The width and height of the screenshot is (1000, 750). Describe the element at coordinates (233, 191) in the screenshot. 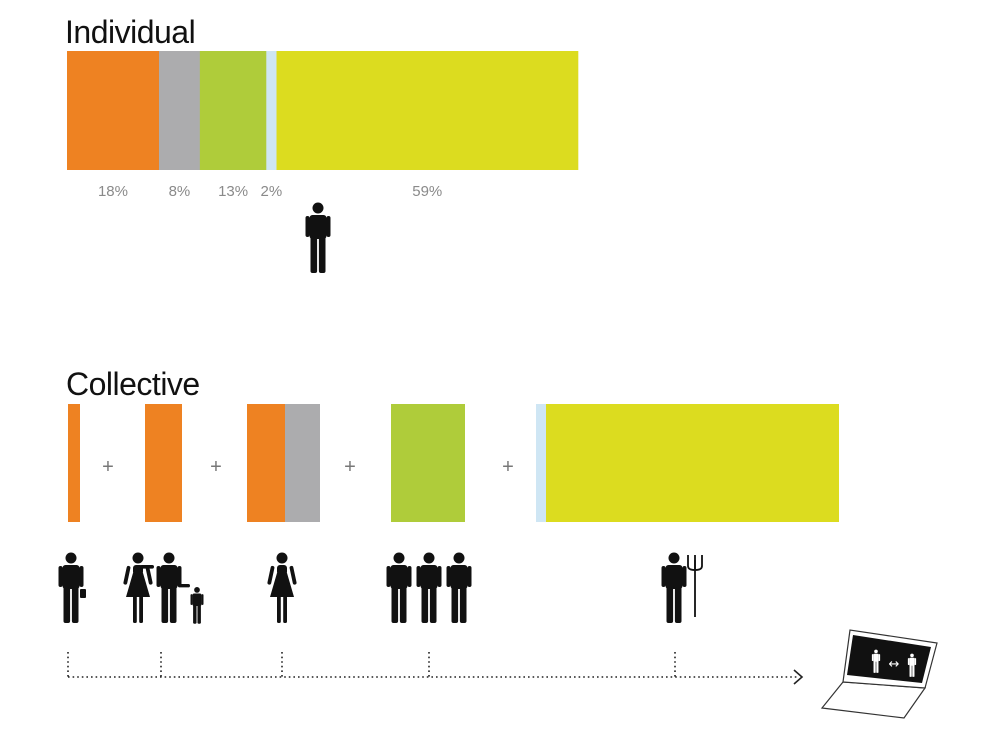

I see `individual-segment-label: 13%` at that location.